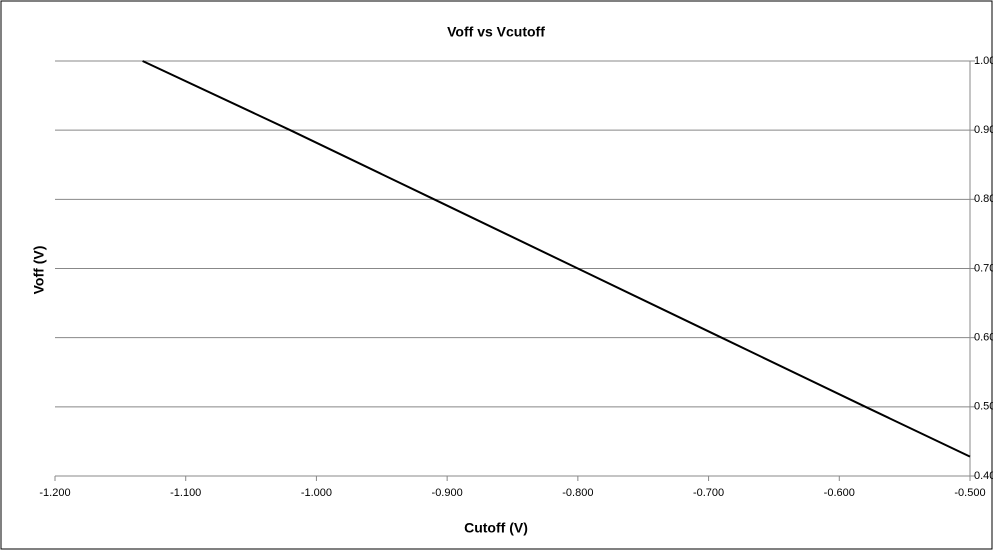 This screenshot has height=550, width=993. I want to click on x-axis-title: Cutoff (V), so click(496, 528).